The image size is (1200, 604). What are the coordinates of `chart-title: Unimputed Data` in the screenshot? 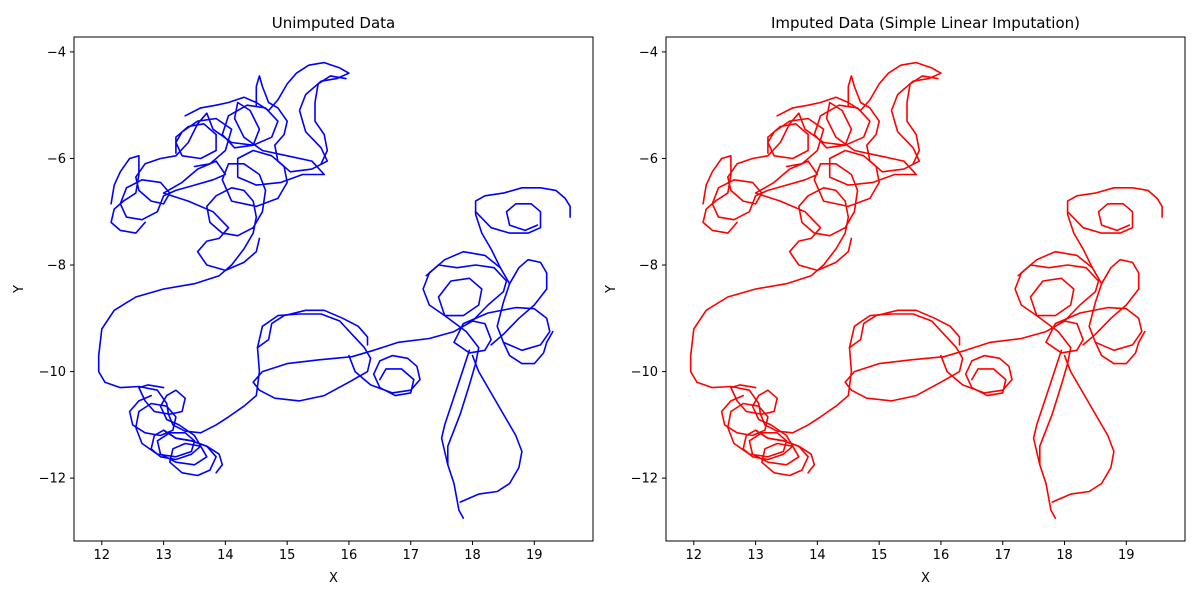 It's located at (334, 23).